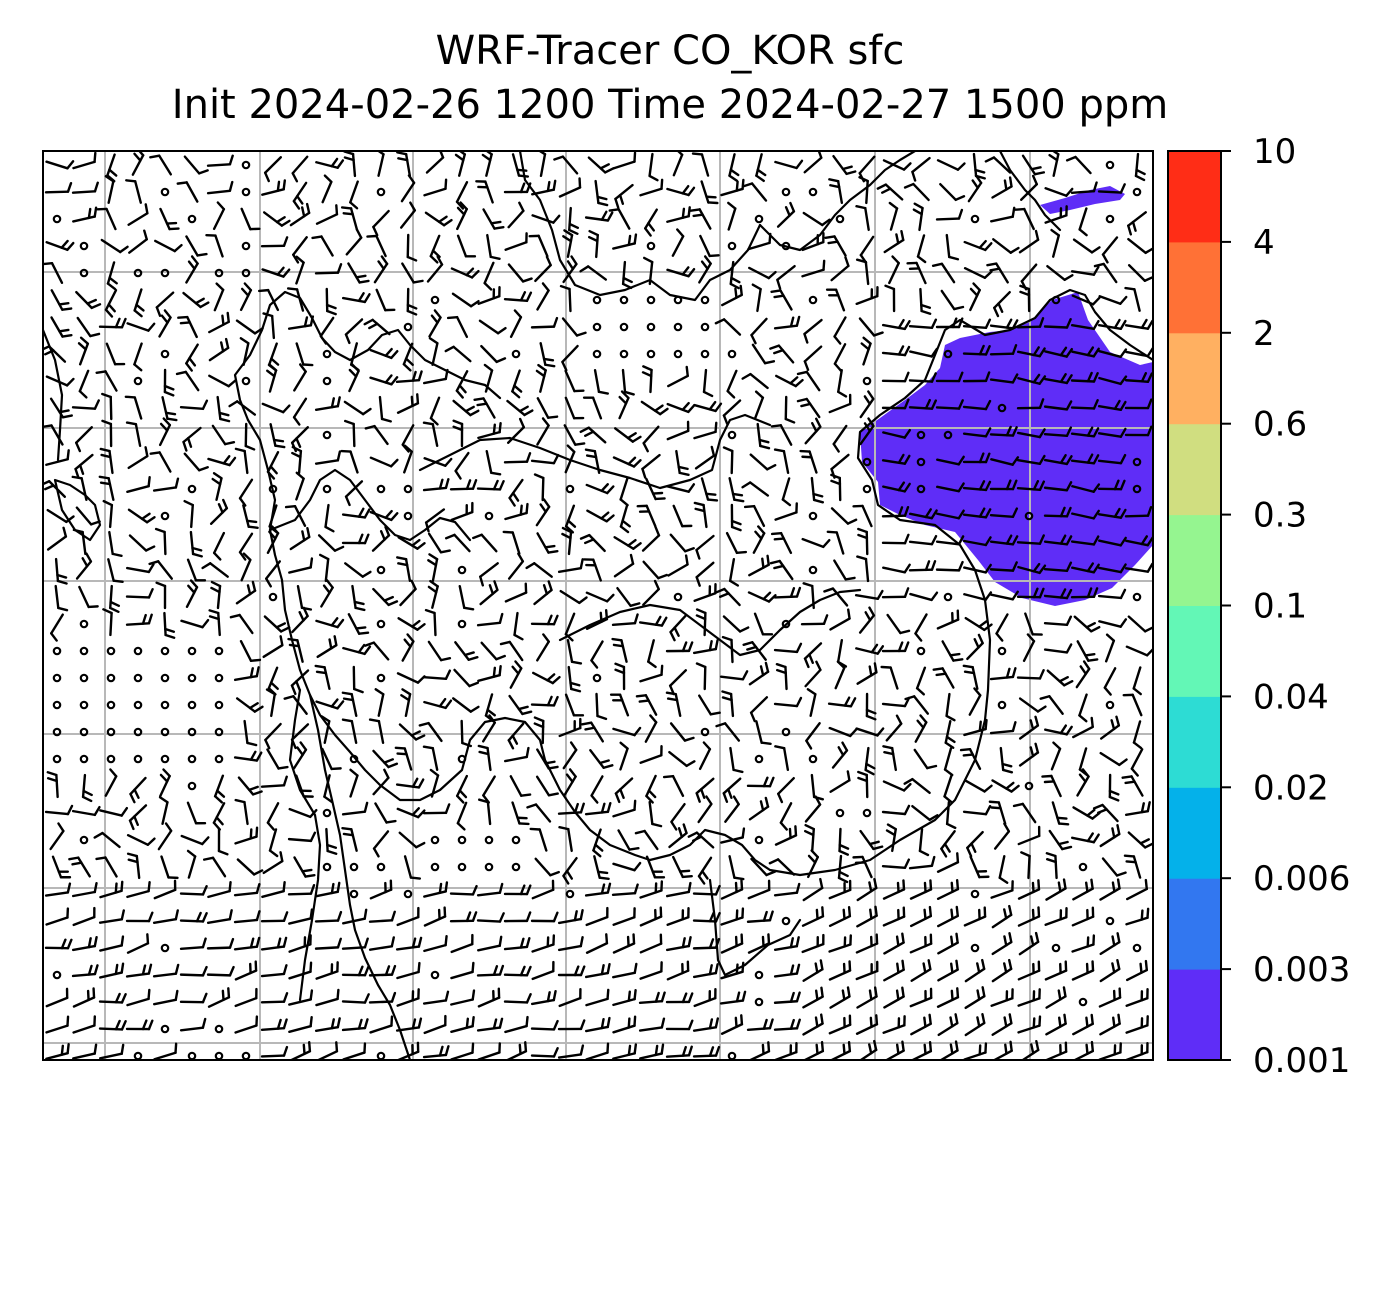  What do you see at coordinates (1280, 516) in the screenshot?
I see `colorbar-tick-label: 0.3` at bounding box center [1280, 516].